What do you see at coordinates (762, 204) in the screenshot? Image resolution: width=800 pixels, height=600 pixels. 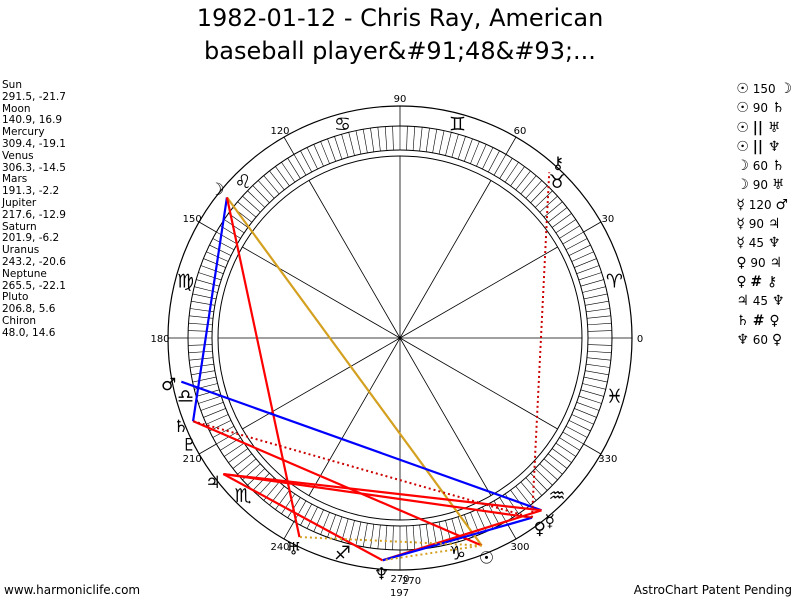 I see `aspect-angle: 120` at bounding box center [762, 204].